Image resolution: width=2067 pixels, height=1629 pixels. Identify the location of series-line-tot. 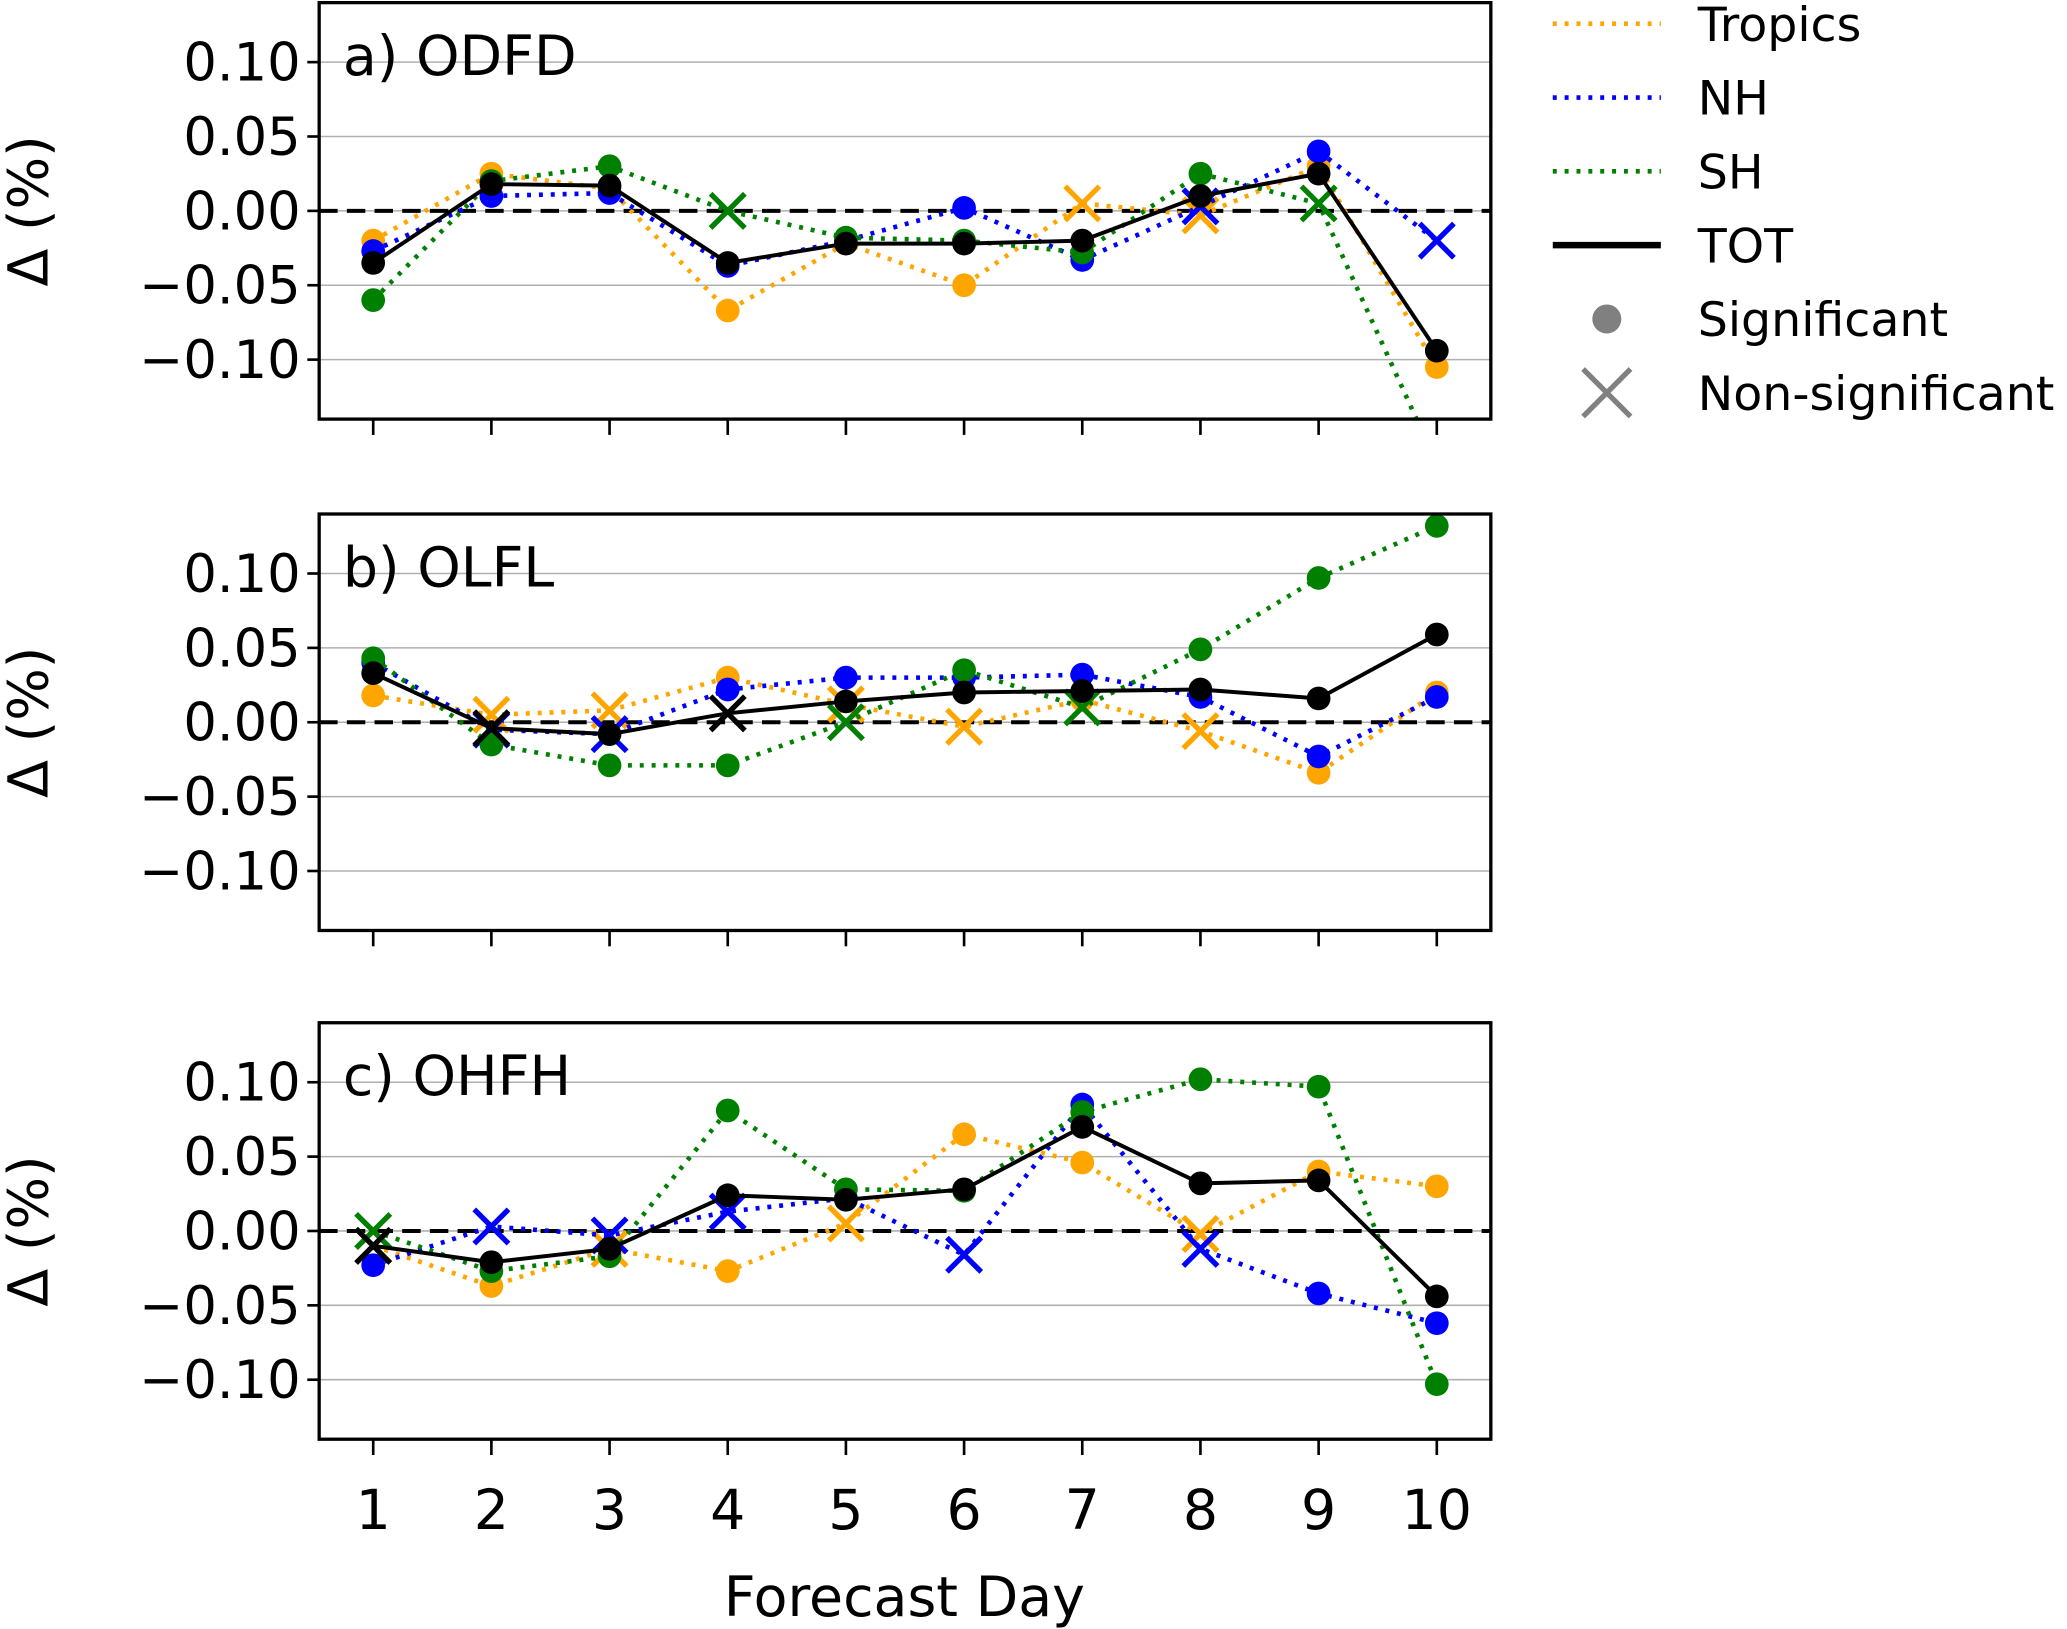
(905, 684).